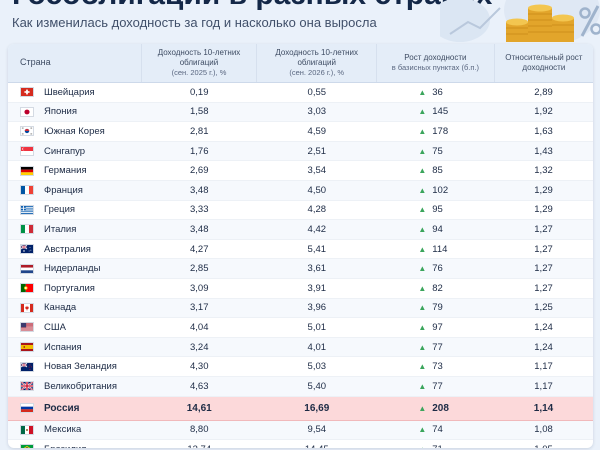  I want to click on country-name: Италия, so click(60, 229).